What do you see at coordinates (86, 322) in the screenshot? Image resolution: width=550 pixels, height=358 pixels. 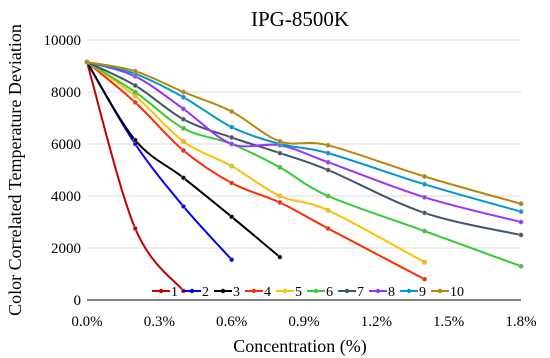 I see `x-tick-label: 0.0%` at bounding box center [86, 322].